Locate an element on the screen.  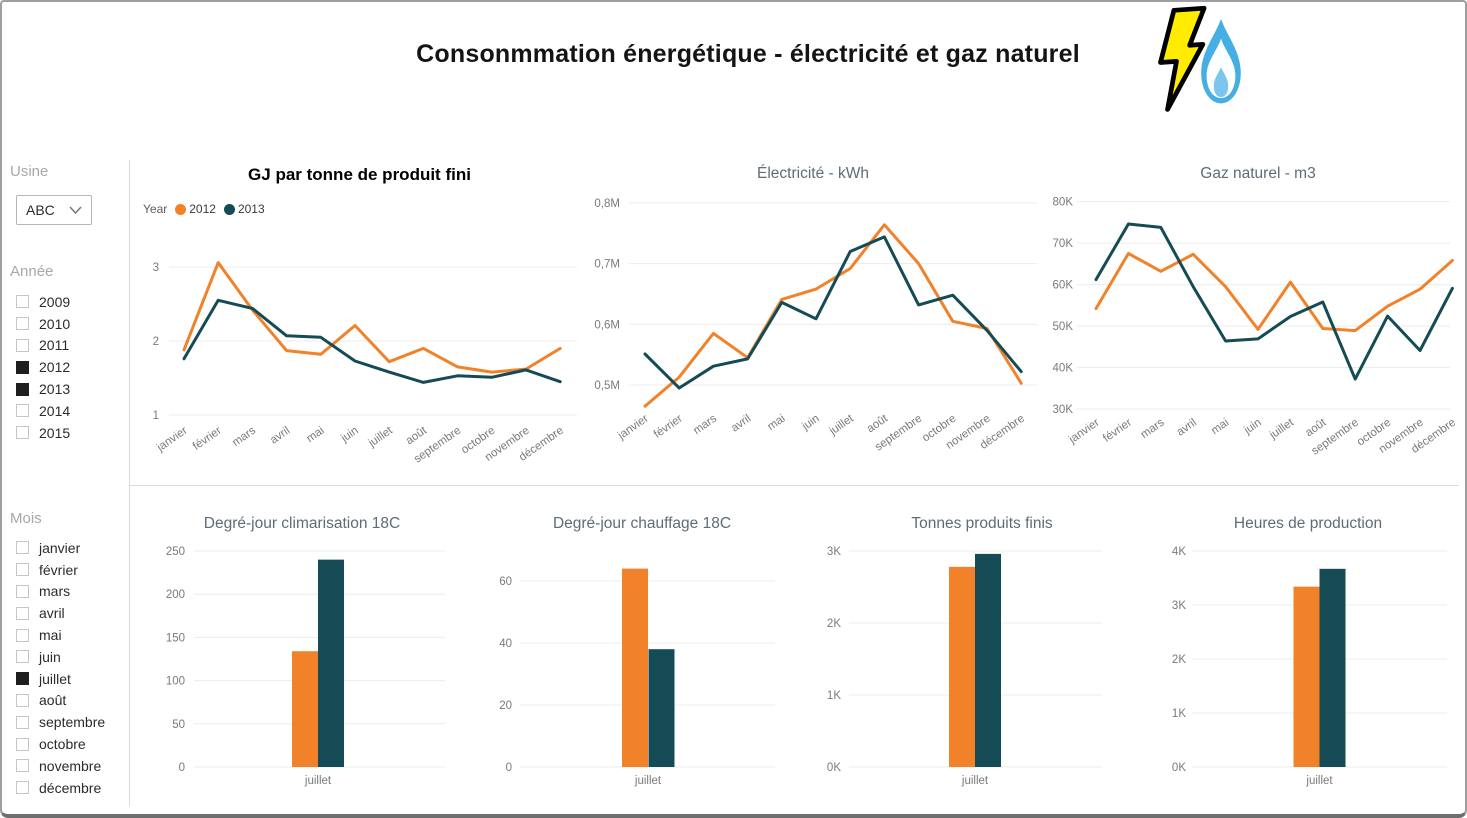
annee-option-2012: 2012 is located at coordinates (43, 367).